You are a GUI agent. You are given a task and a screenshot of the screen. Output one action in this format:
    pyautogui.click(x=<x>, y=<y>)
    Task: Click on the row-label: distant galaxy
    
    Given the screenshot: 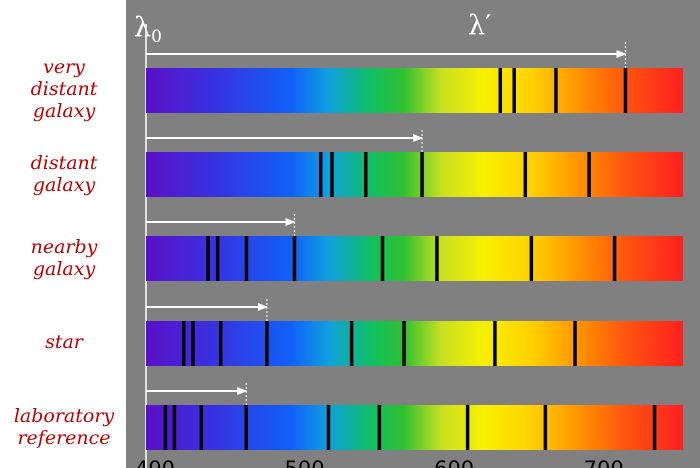 What is the action you would take?
    pyautogui.click(x=64, y=174)
    